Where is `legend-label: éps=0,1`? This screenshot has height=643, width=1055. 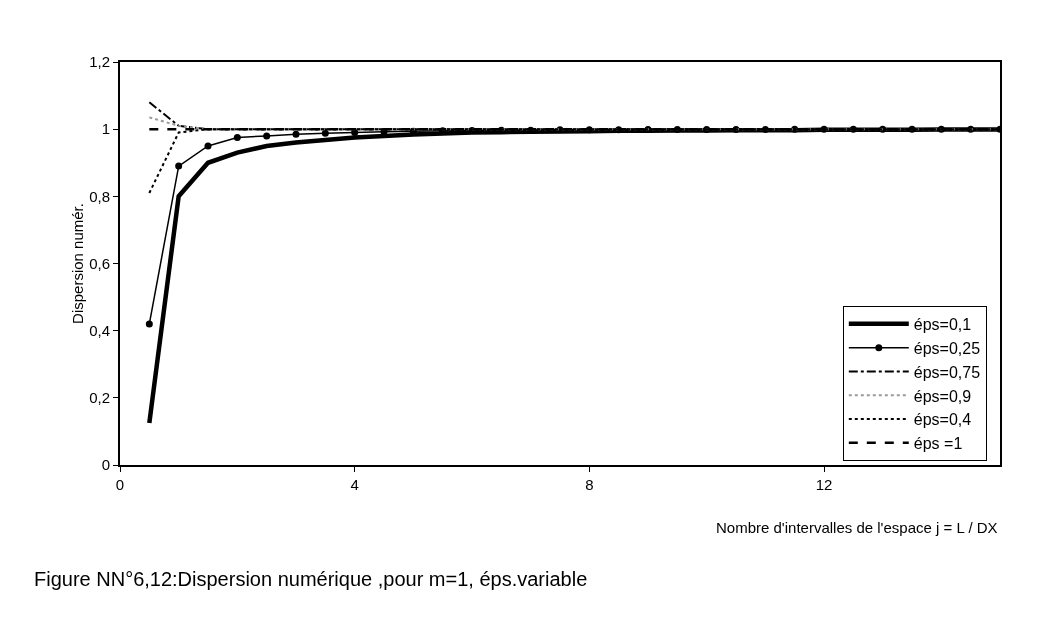 legend-label: éps=0,1 is located at coordinates (942, 325).